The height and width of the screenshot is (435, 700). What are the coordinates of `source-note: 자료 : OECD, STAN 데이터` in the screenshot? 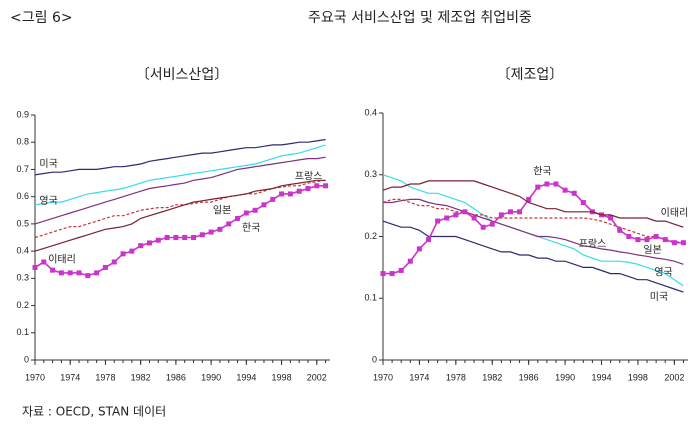 It's located at (94, 412).